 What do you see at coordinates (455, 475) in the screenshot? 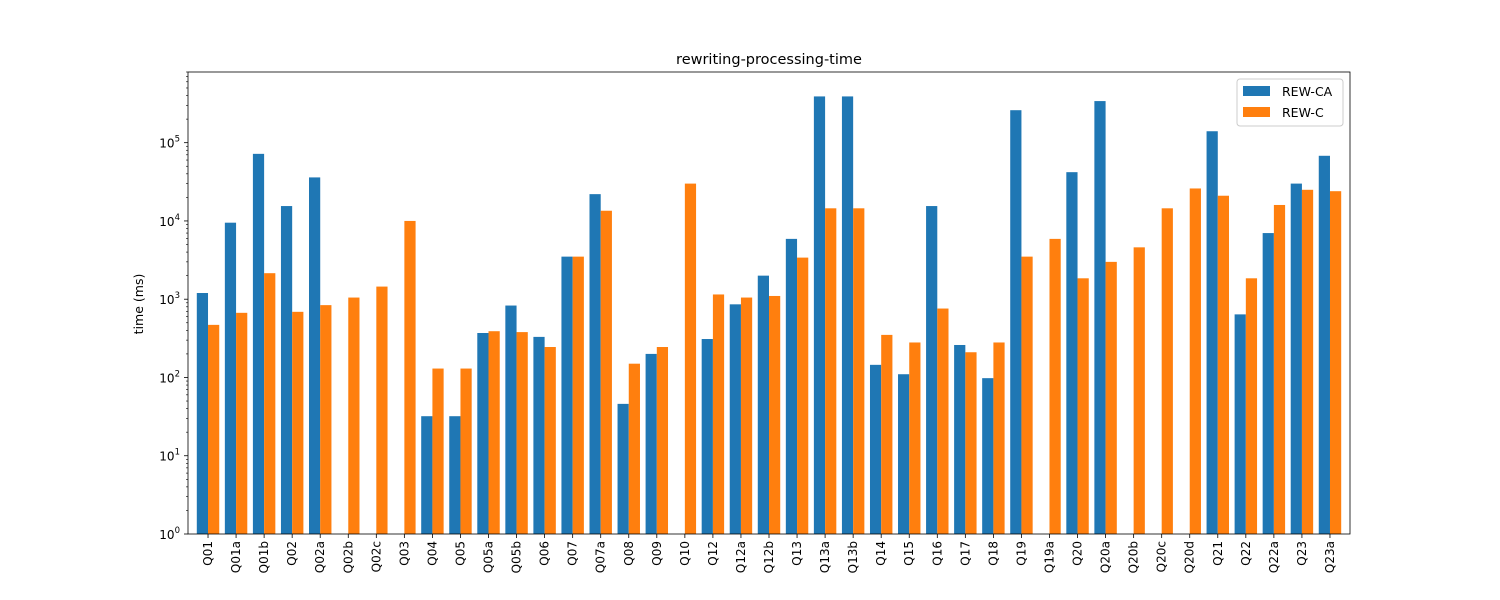
I see `bar-rew-ca-q05` at bounding box center [455, 475].